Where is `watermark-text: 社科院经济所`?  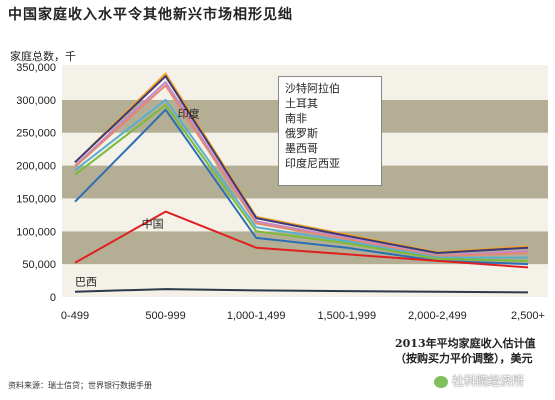 watermark-text: 社科院经济所 is located at coordinates (488, 381).